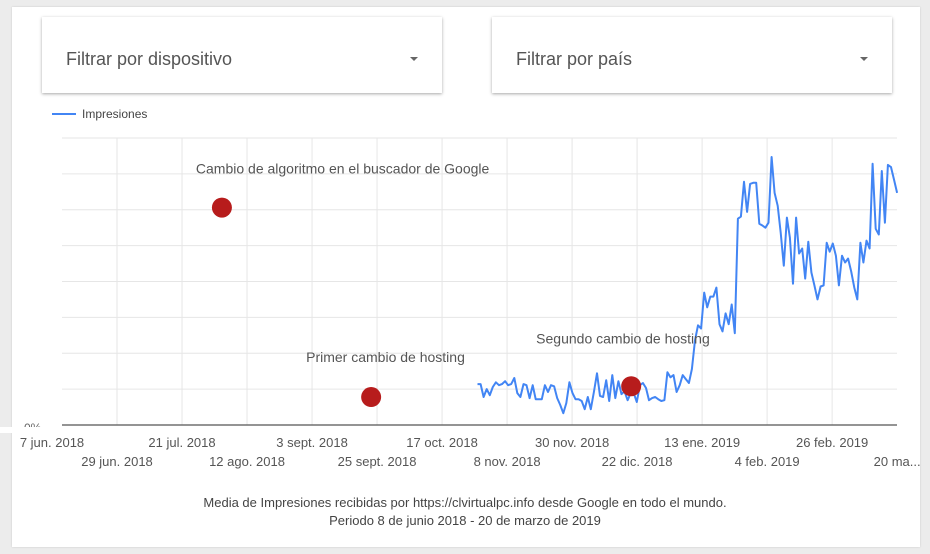 The height and width of the screenshot is (554, 930). I want to click on x-tick-label: 21 jul. 2018, so click(181, 442).